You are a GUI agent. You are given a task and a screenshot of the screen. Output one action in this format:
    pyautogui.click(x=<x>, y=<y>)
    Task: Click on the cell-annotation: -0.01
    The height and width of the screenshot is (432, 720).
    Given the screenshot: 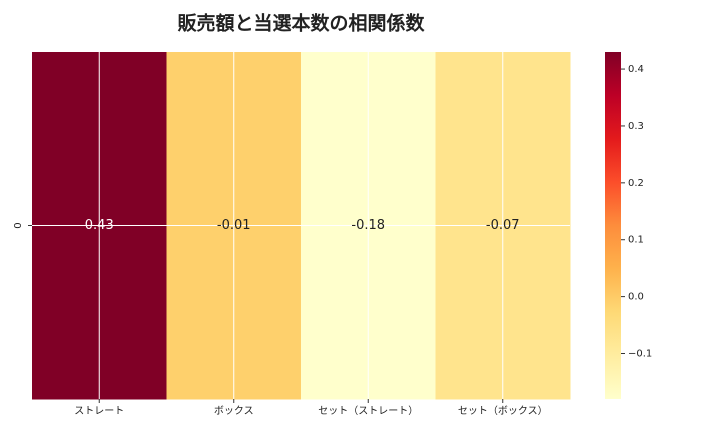 What is the action you would take?
    pyautogui.click(x=234, y=225)
    